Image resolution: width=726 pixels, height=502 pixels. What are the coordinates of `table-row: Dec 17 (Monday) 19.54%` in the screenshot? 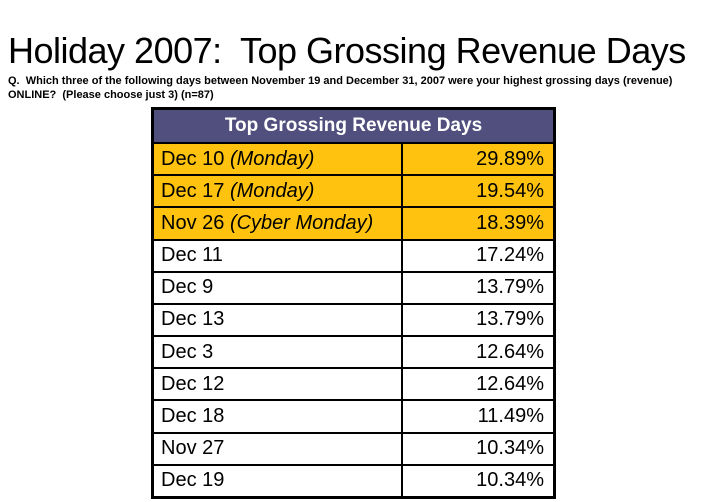 It's located at (353, 191).